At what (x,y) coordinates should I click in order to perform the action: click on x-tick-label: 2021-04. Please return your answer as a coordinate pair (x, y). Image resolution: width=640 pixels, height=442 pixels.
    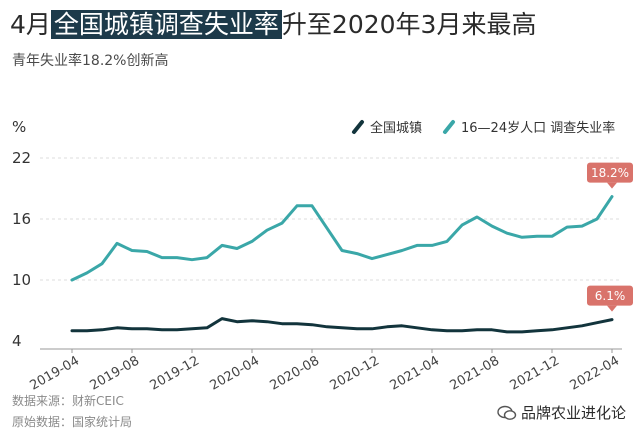
    Looking at the image, I should click on (414, 373).